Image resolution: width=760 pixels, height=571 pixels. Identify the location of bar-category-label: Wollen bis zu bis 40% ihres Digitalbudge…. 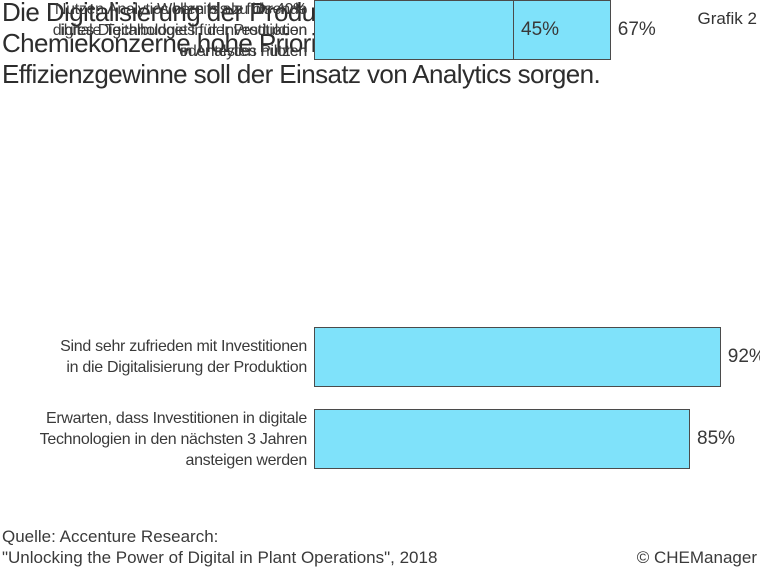
(183, 30).